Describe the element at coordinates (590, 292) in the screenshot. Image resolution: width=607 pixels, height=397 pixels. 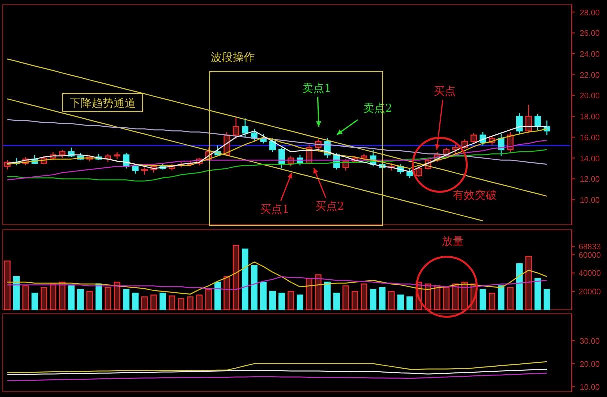
I see `y-tick-label: 20000` at that location.